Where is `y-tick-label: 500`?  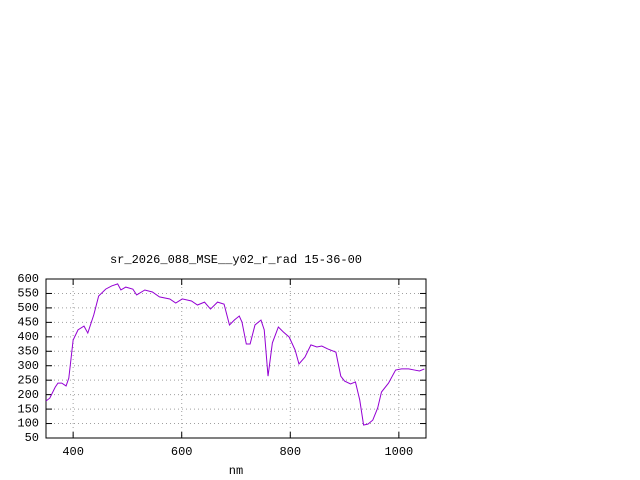 y-tick-label: 500 is located at coordinates (28, 308).